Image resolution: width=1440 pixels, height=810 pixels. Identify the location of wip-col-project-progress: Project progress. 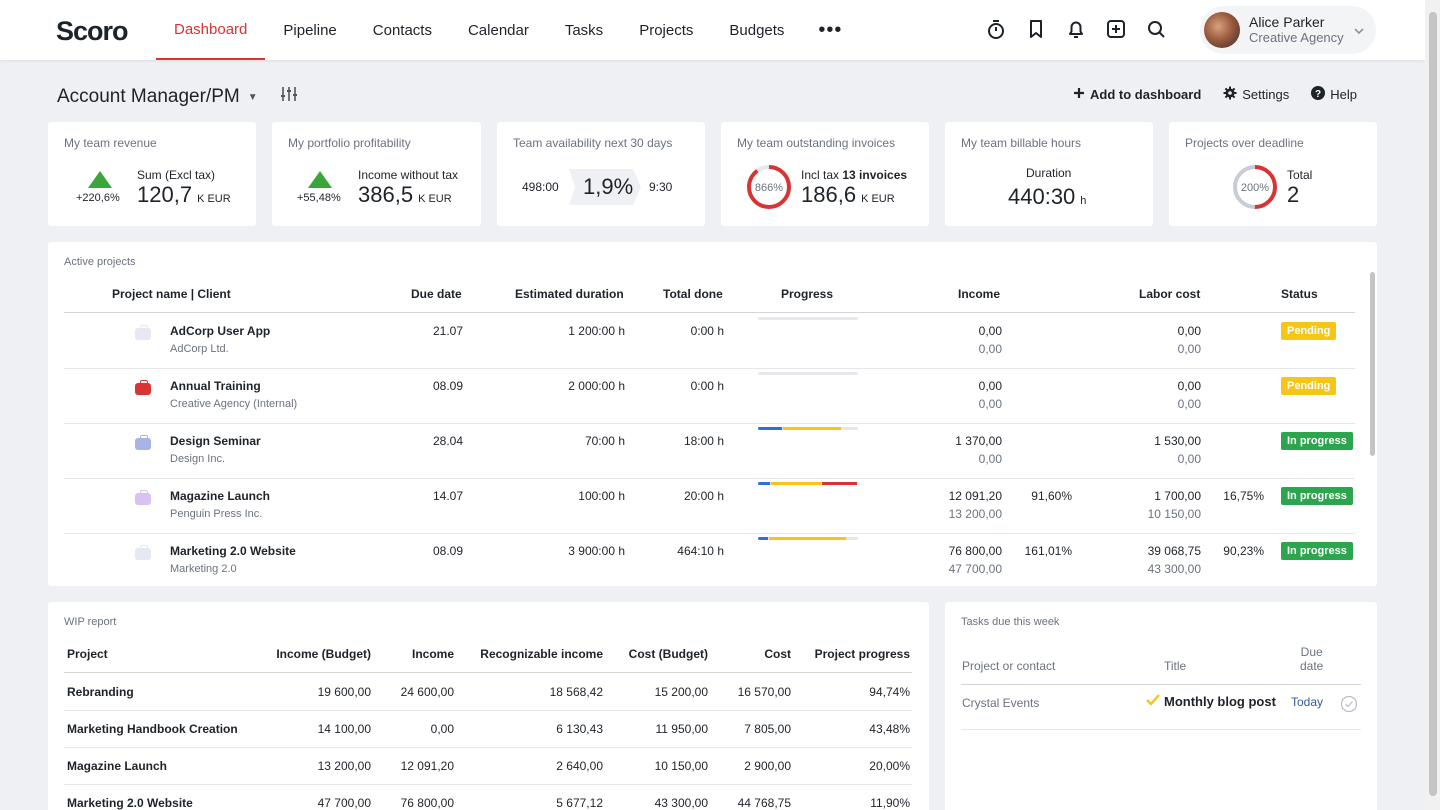
(862, 654).